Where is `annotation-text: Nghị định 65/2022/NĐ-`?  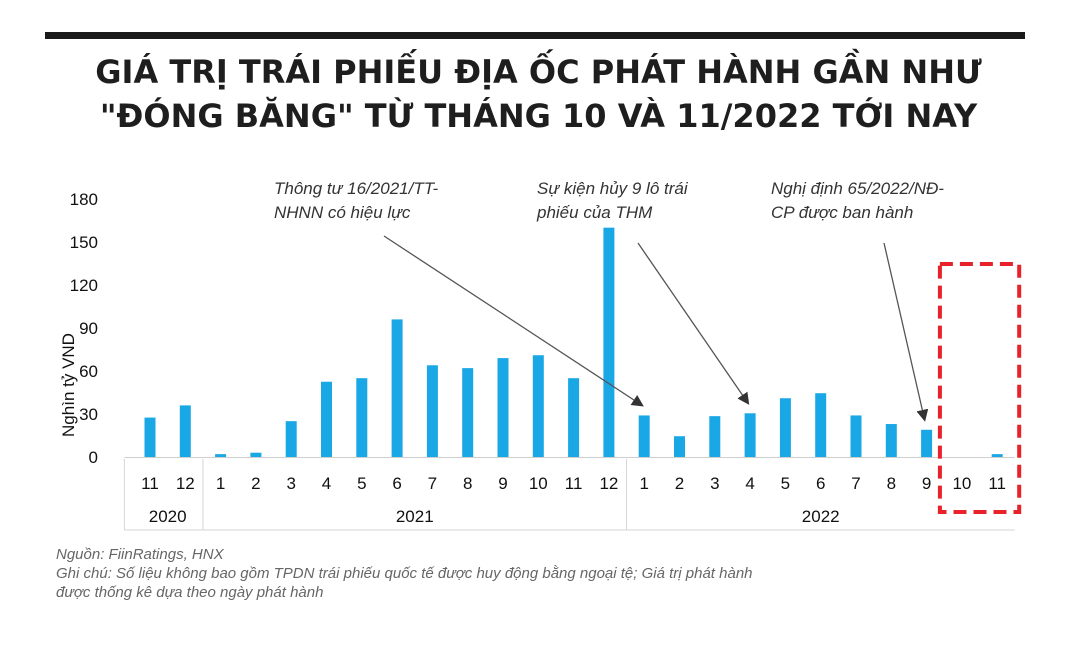
annotation-text: Nghị định 65/2022/NĐ- is located at coordinates (857, 188).